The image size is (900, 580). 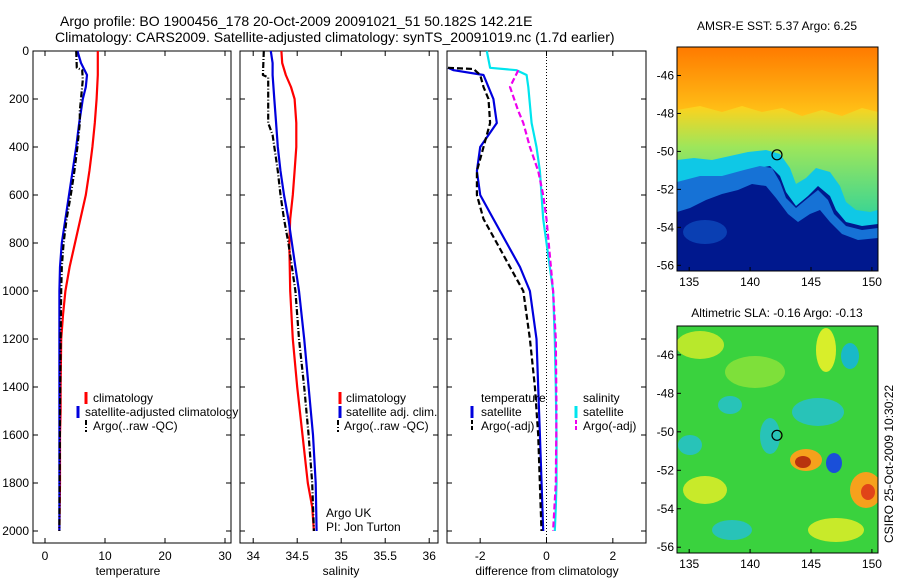 I want to click on sla-map-image, so click(x=777, y=439).